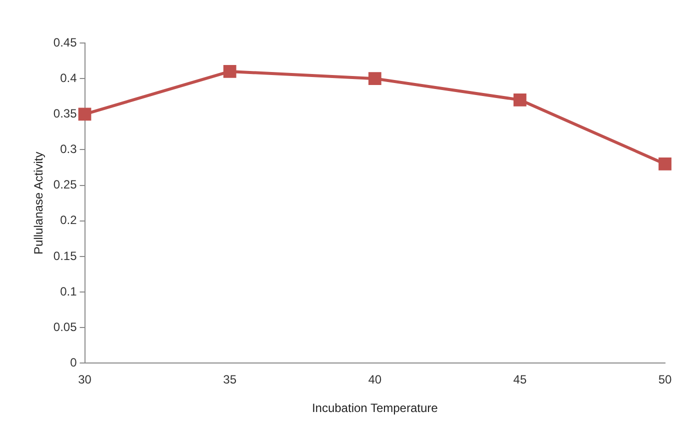 The height and width of the screenshot is (433, 693). What do you see at coordinates (85, 379) in the screenshot?
I see `x-tick-label: 30` at bounding box center [85, 379].